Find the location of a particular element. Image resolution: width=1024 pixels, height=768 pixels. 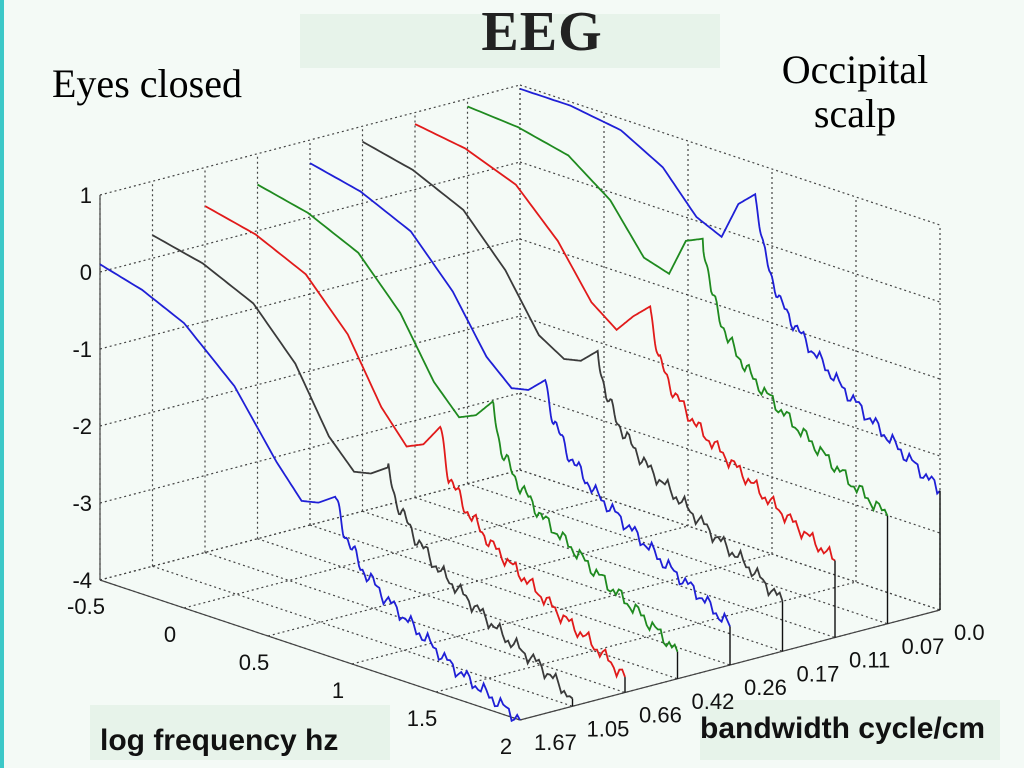

x-tick-label: 0 is located at coordinates (170, 634).